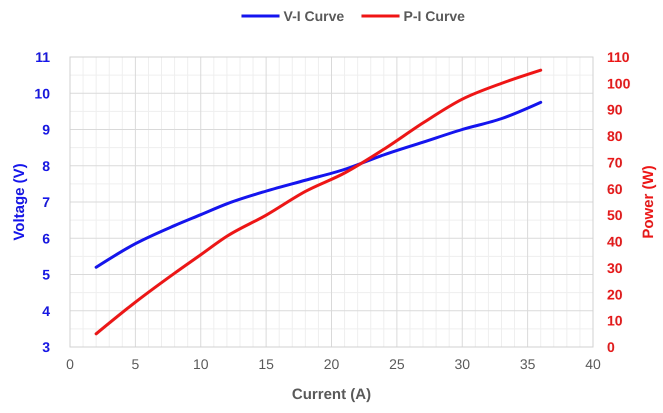 The image size is (663, 413). I want to click on y-tick-label: 4, so click(46, 310).